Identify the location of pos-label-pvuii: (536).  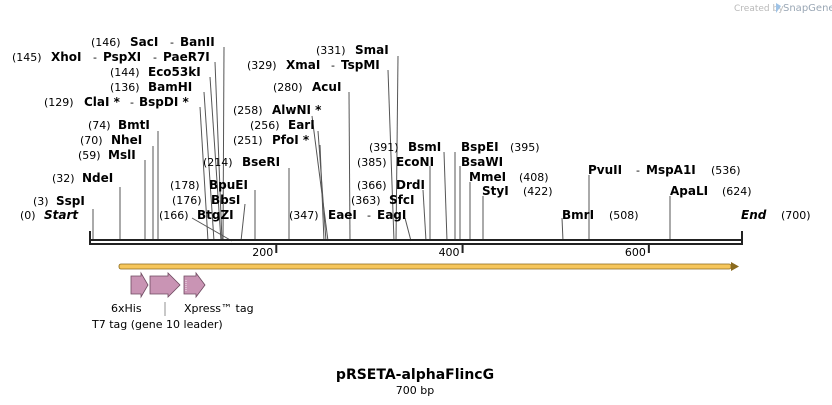
(726, 170).